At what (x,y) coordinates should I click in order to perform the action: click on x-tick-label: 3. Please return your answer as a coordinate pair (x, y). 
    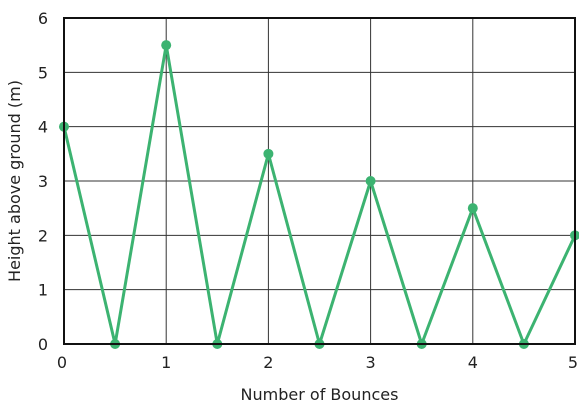
    Looking at the image, I should click on (371, 362).